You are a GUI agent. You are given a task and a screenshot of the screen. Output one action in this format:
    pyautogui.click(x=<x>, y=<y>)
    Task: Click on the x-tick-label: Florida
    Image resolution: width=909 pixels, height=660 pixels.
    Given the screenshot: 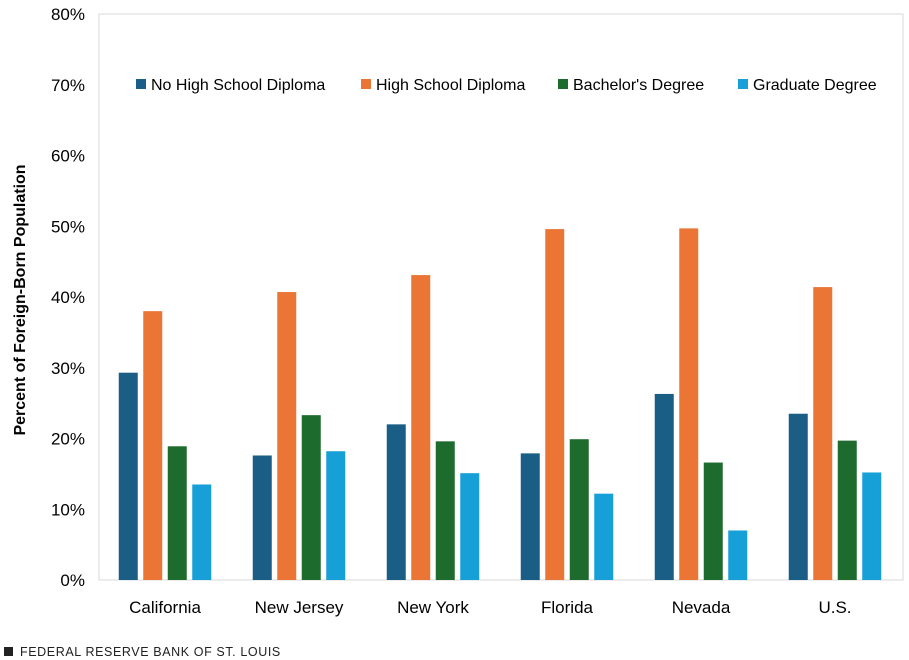 What is the action you would take?
    pyautogui.click(x=567, y=607)
    